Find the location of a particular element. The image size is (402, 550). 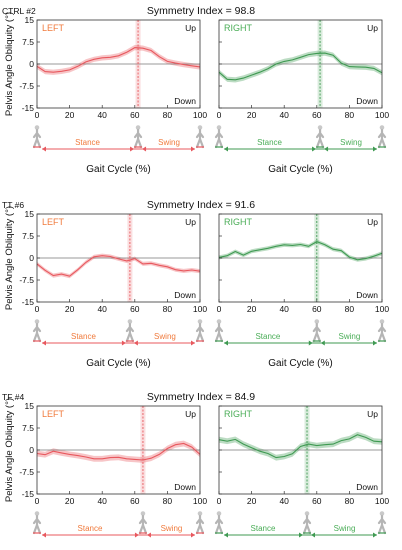

row-title: Symmetry Index = 91.6 is located at coordinates (201, 205).